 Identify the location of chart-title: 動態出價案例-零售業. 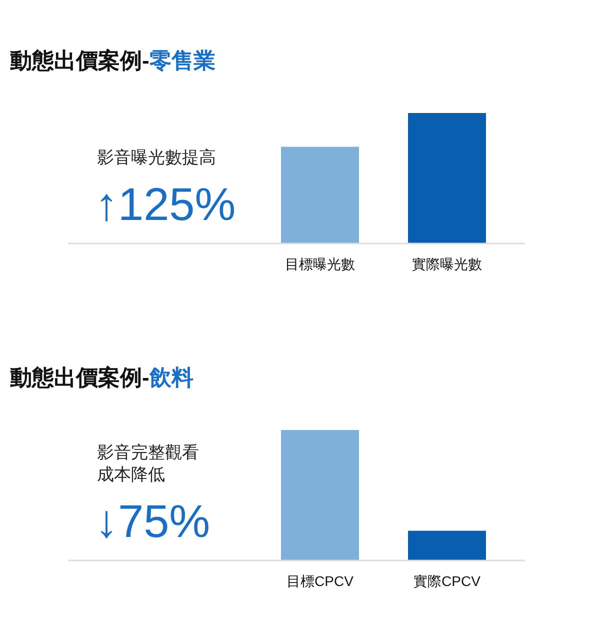
(112, 60).